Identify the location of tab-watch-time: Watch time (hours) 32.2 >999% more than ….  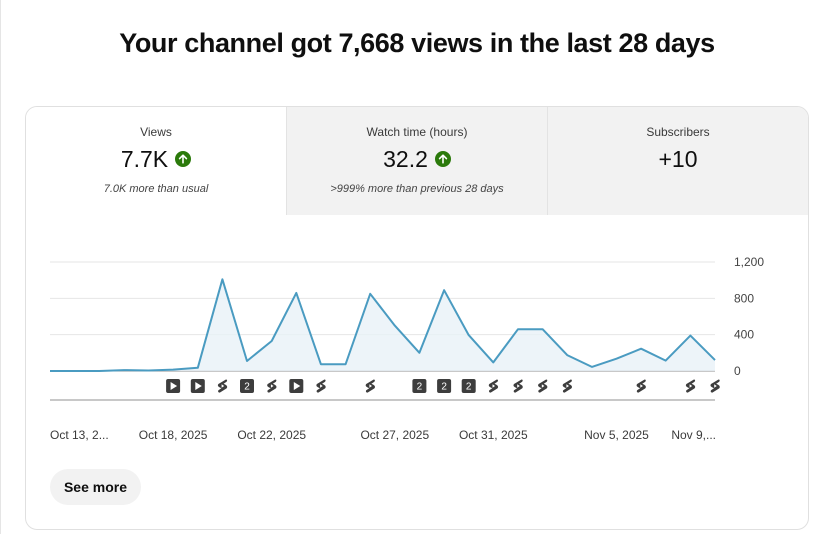
(416, 161).